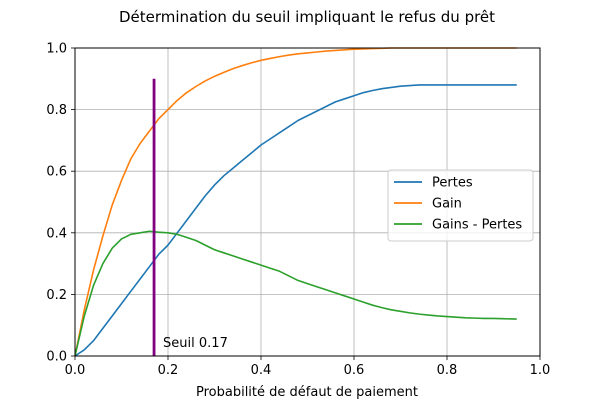 The image size is (600, 400). I want to click on legend-label: Gains - Pertes, so click(477, 225).